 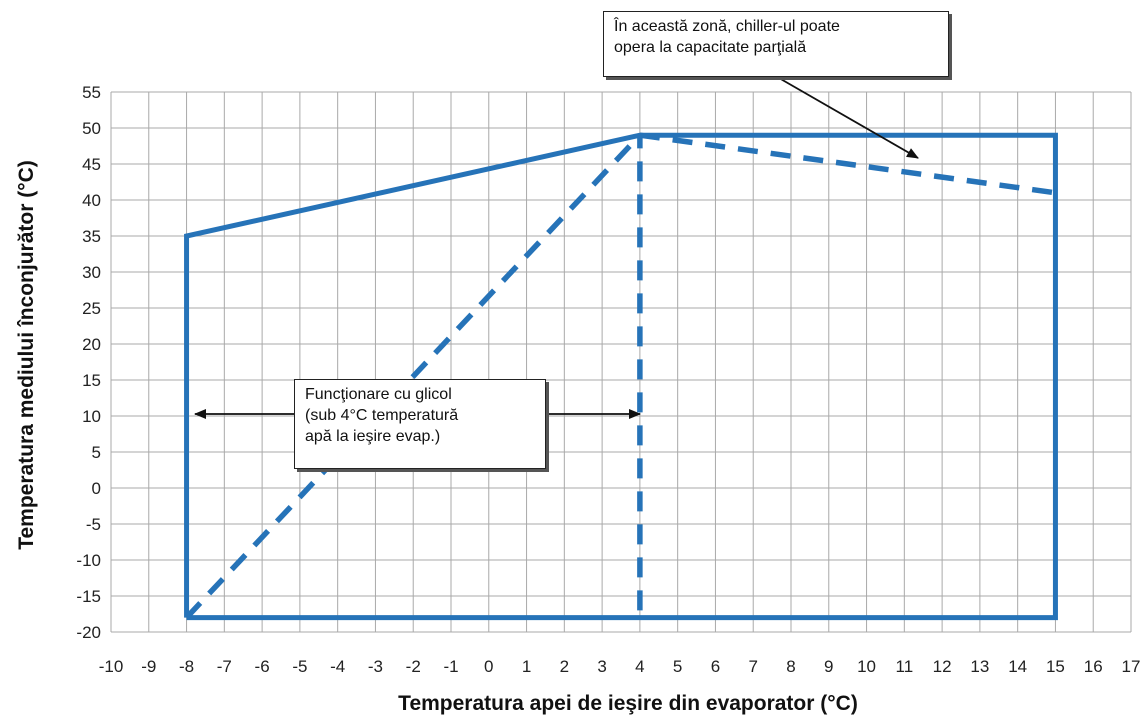 What do you see at coordinates (905, 666) in the screenshot?
I see `x-tick-label: 11` at bounding box center [905, 666].